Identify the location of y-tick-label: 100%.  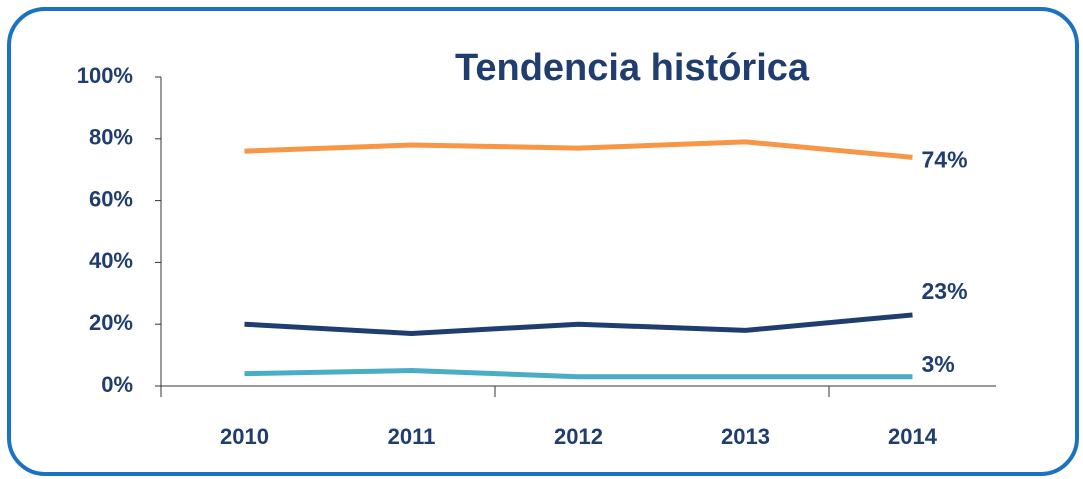
(105, 75).